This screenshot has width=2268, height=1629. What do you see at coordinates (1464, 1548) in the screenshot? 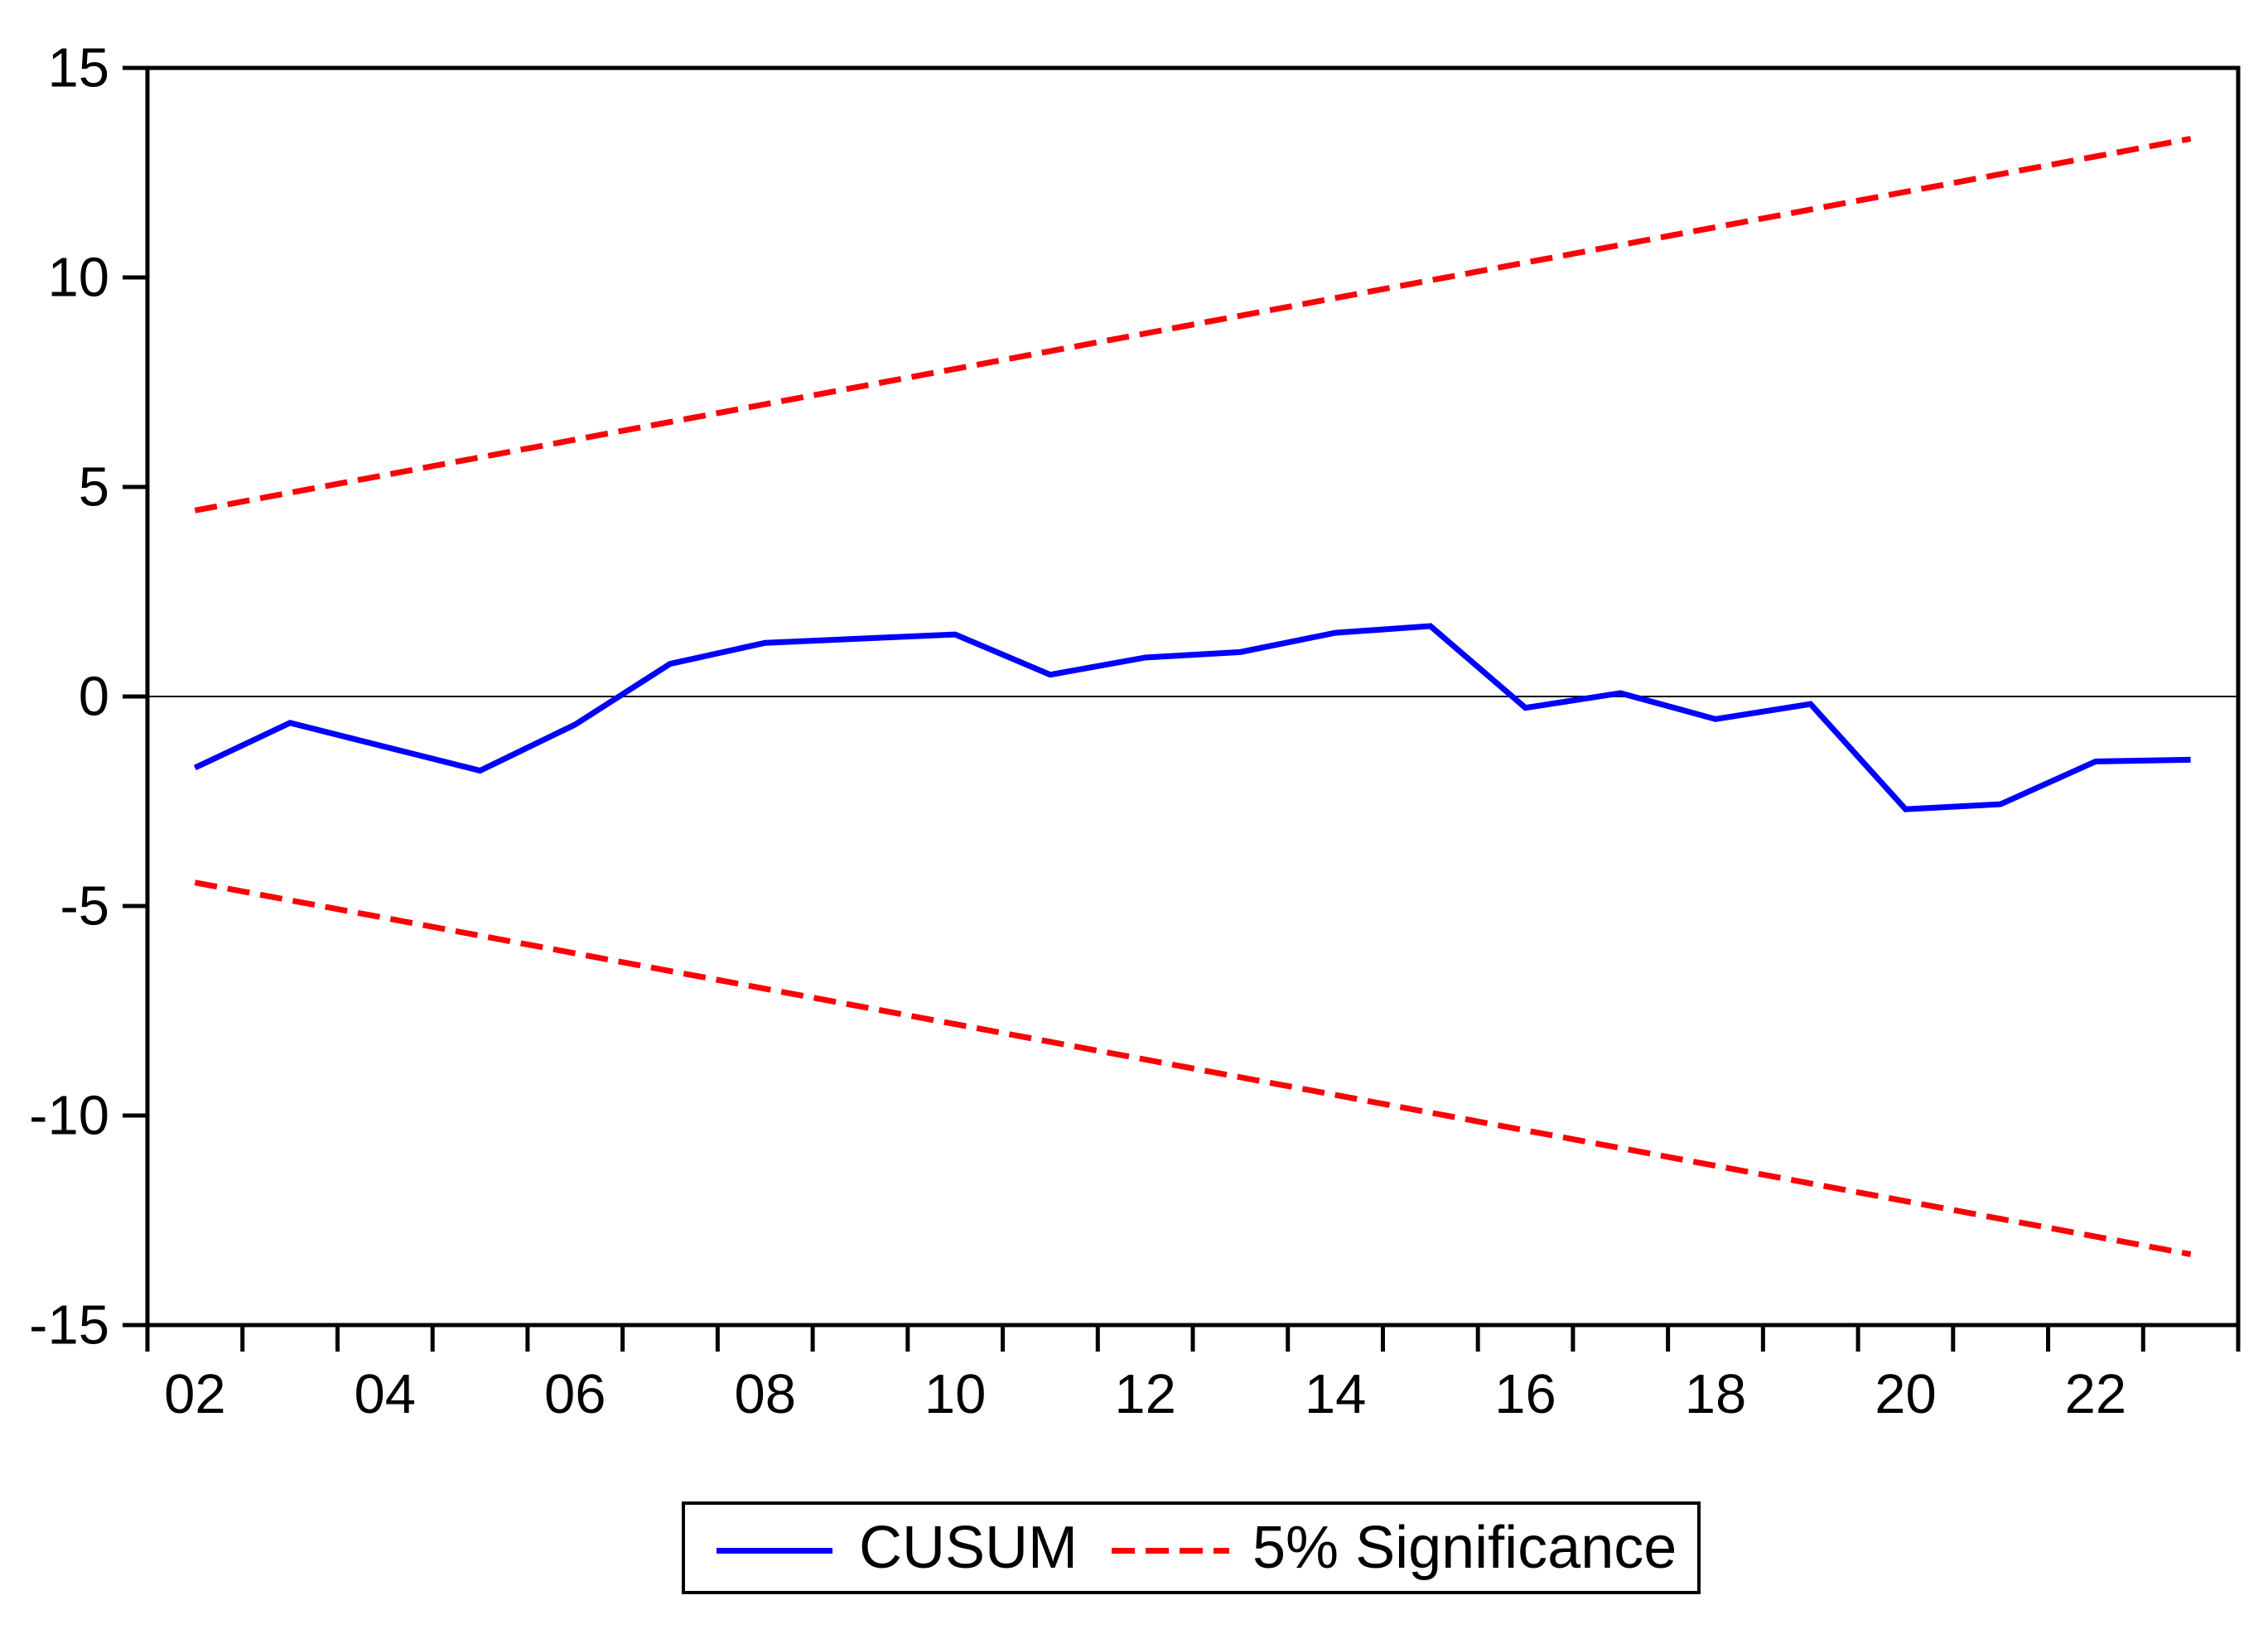
I see `legend-significance-label: 5% Significance` at bounding box center [1464, 1548].